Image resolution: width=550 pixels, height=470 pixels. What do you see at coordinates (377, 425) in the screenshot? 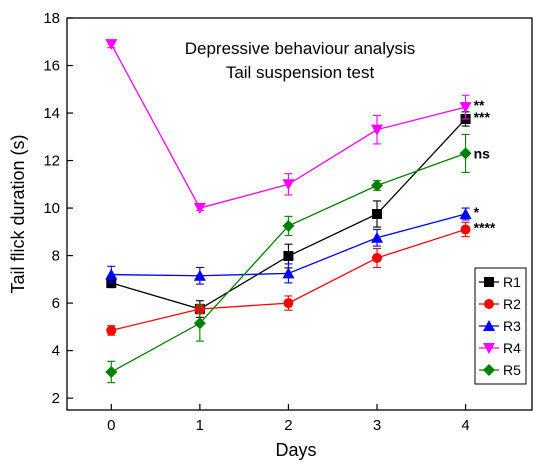
I see `x-tick-label: 3` at bounding box center [377, 425].